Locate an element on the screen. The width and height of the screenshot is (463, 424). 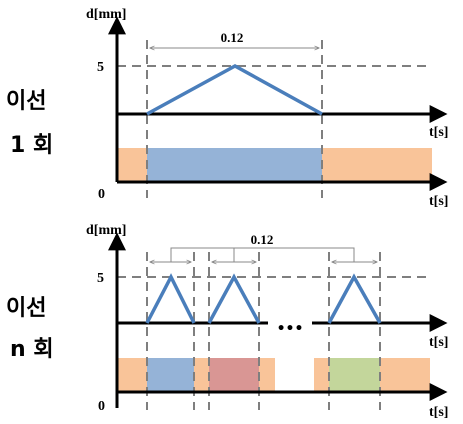
top-x-label-lower: t[s] is located at coordinates (438, 201).